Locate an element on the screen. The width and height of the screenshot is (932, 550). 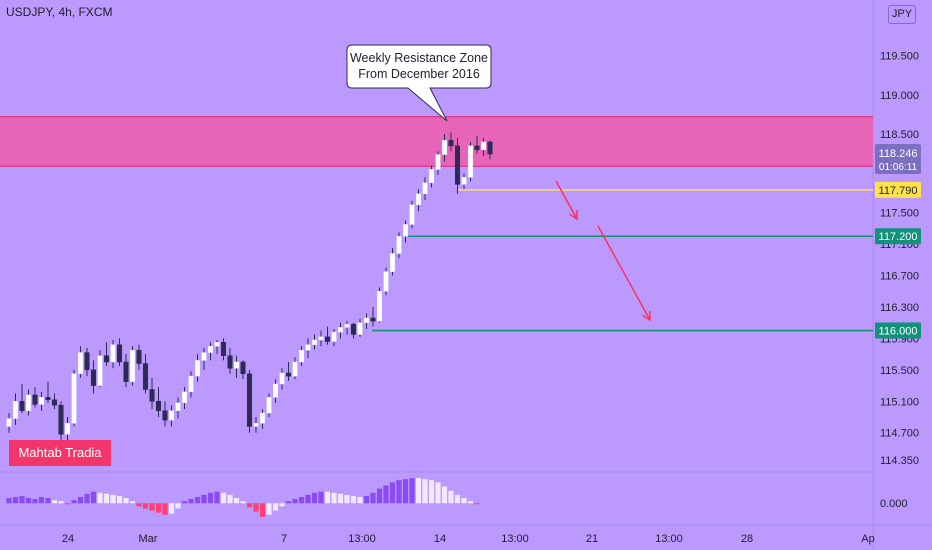
callout-bubble is located at coordinates (419, 83).